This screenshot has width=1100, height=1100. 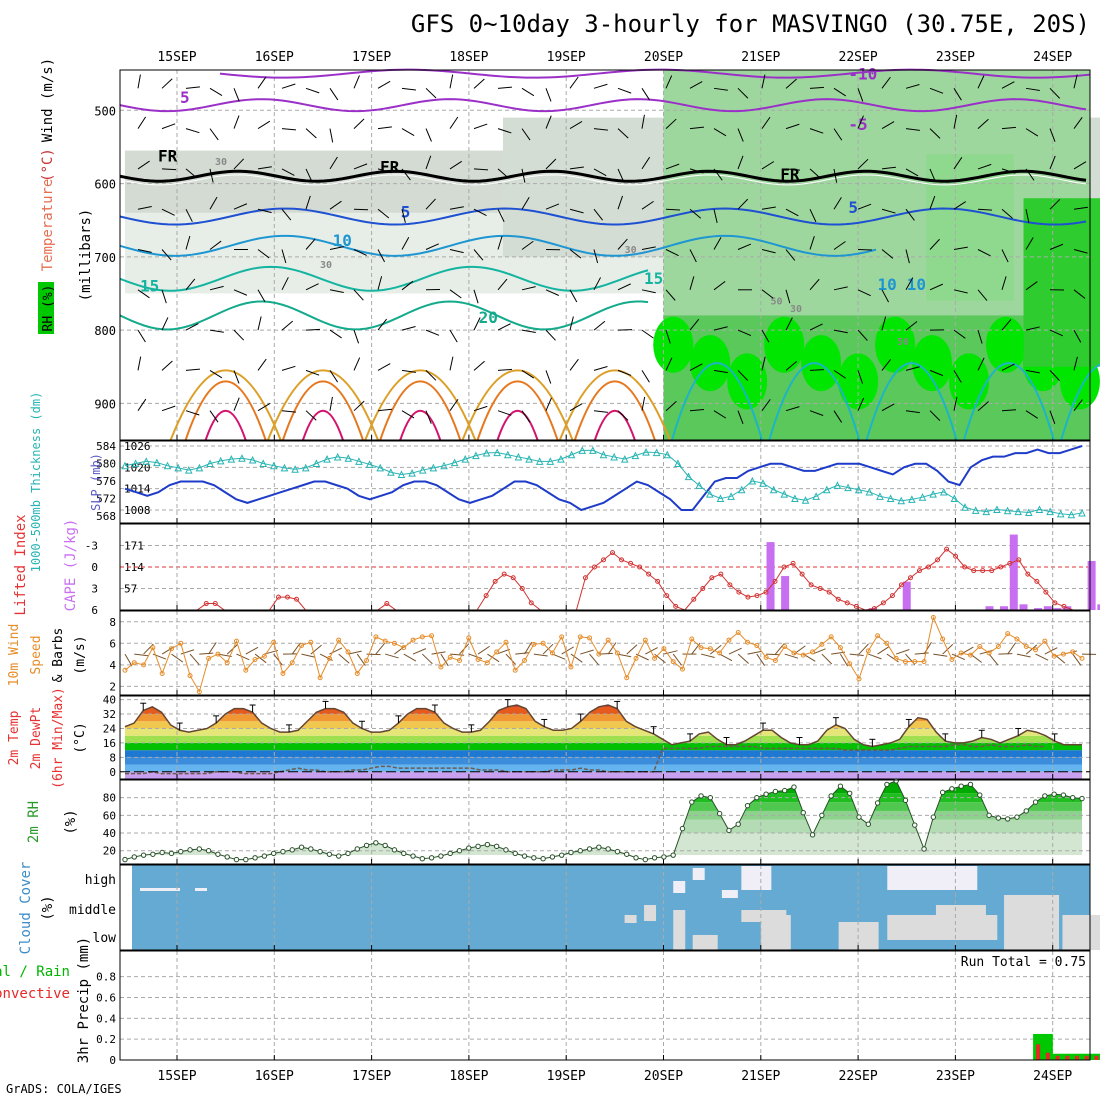 What do you see at coordinates (274, 57) in the screenshot?
I see `top-date-label: 16SEP` at bounding box center [274, 57].